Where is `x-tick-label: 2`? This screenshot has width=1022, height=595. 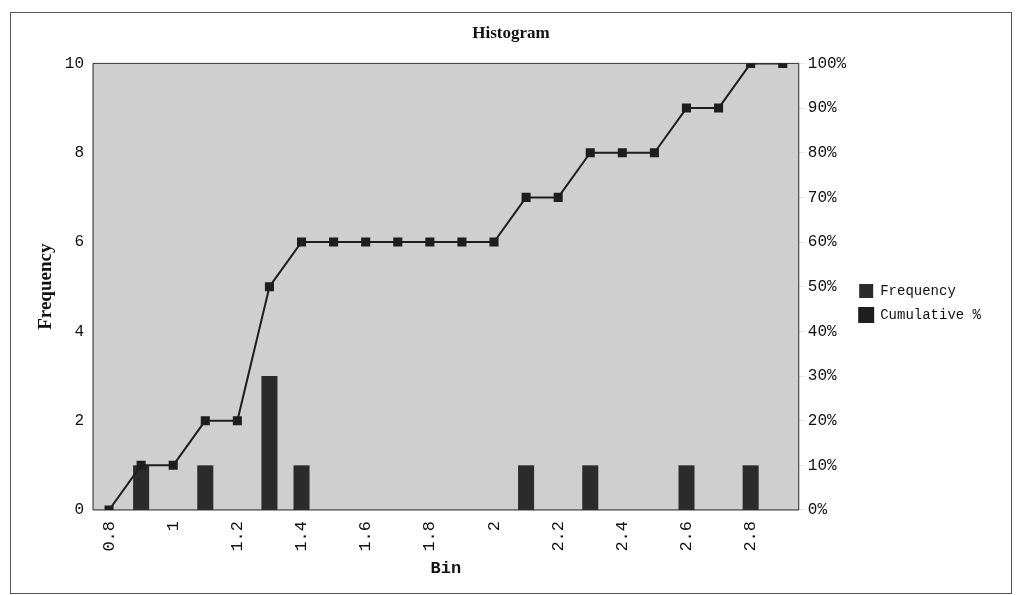
x-tick-label: 2 is located at coordinates (494, 526).